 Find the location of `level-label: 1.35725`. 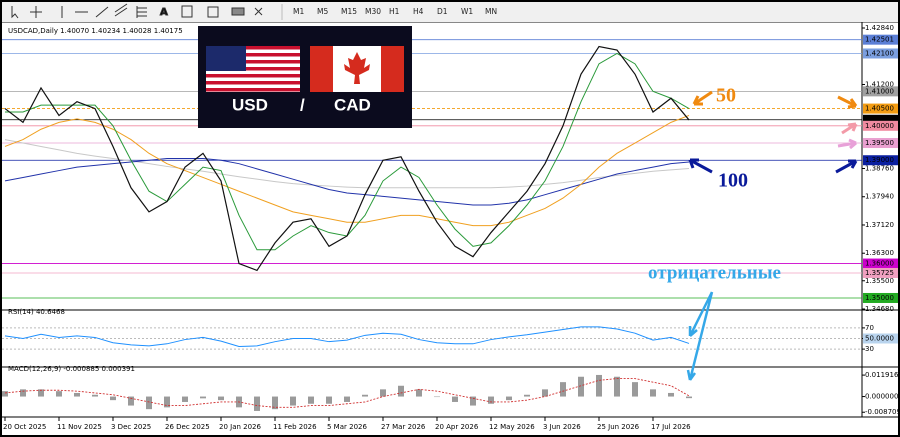

level-label: 1.35725 is located at coordinates (879, 273).